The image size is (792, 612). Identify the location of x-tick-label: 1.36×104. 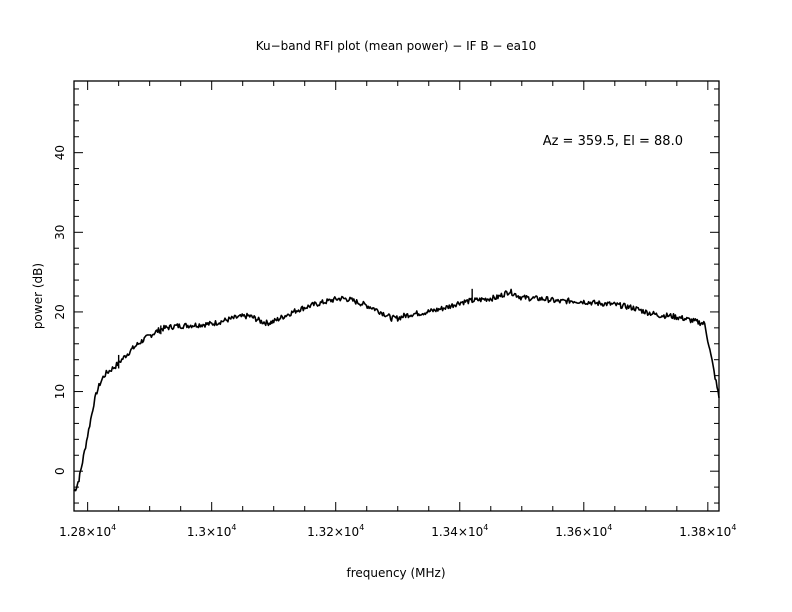
(583, 531).